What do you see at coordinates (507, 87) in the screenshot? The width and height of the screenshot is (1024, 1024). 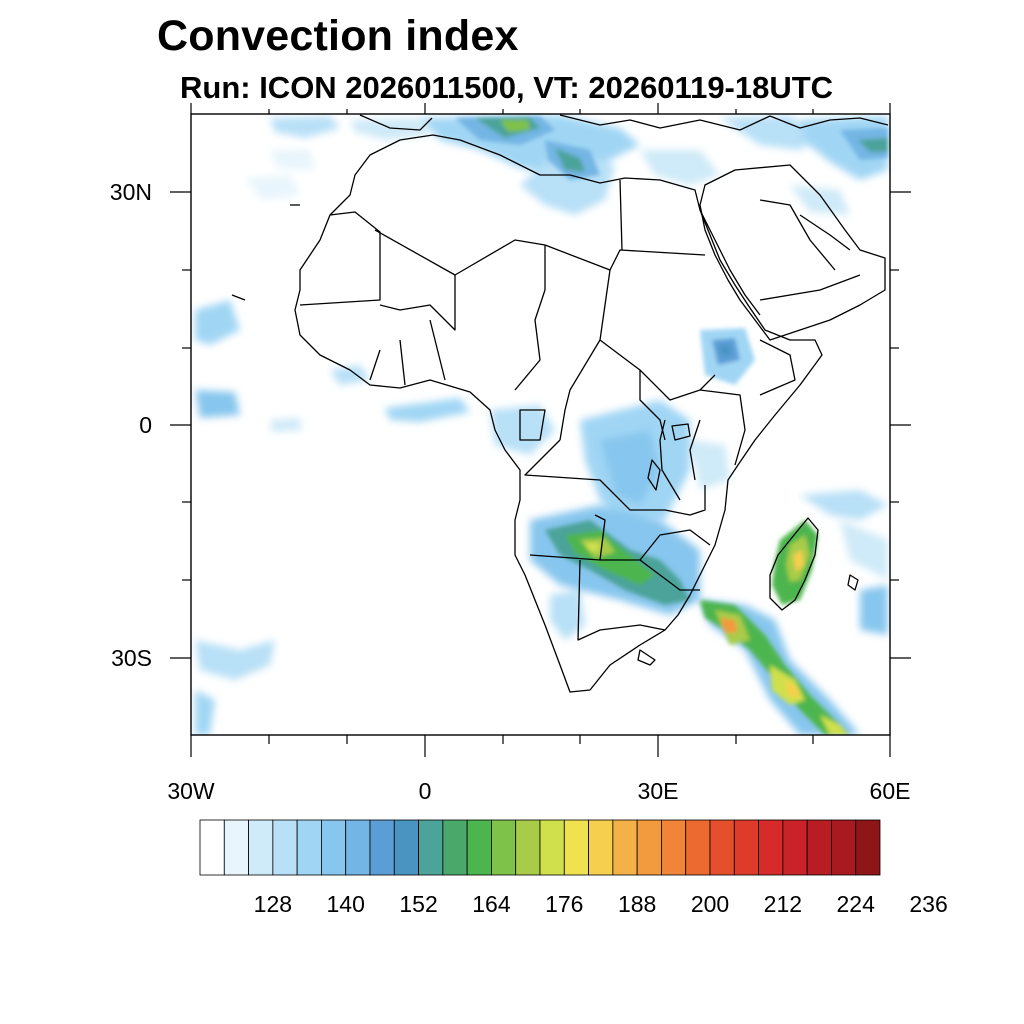 I see `chart-subtitle: Run: ICON 2026011500, VT: 20260119-18UTC` at bounding box center [507, 87].